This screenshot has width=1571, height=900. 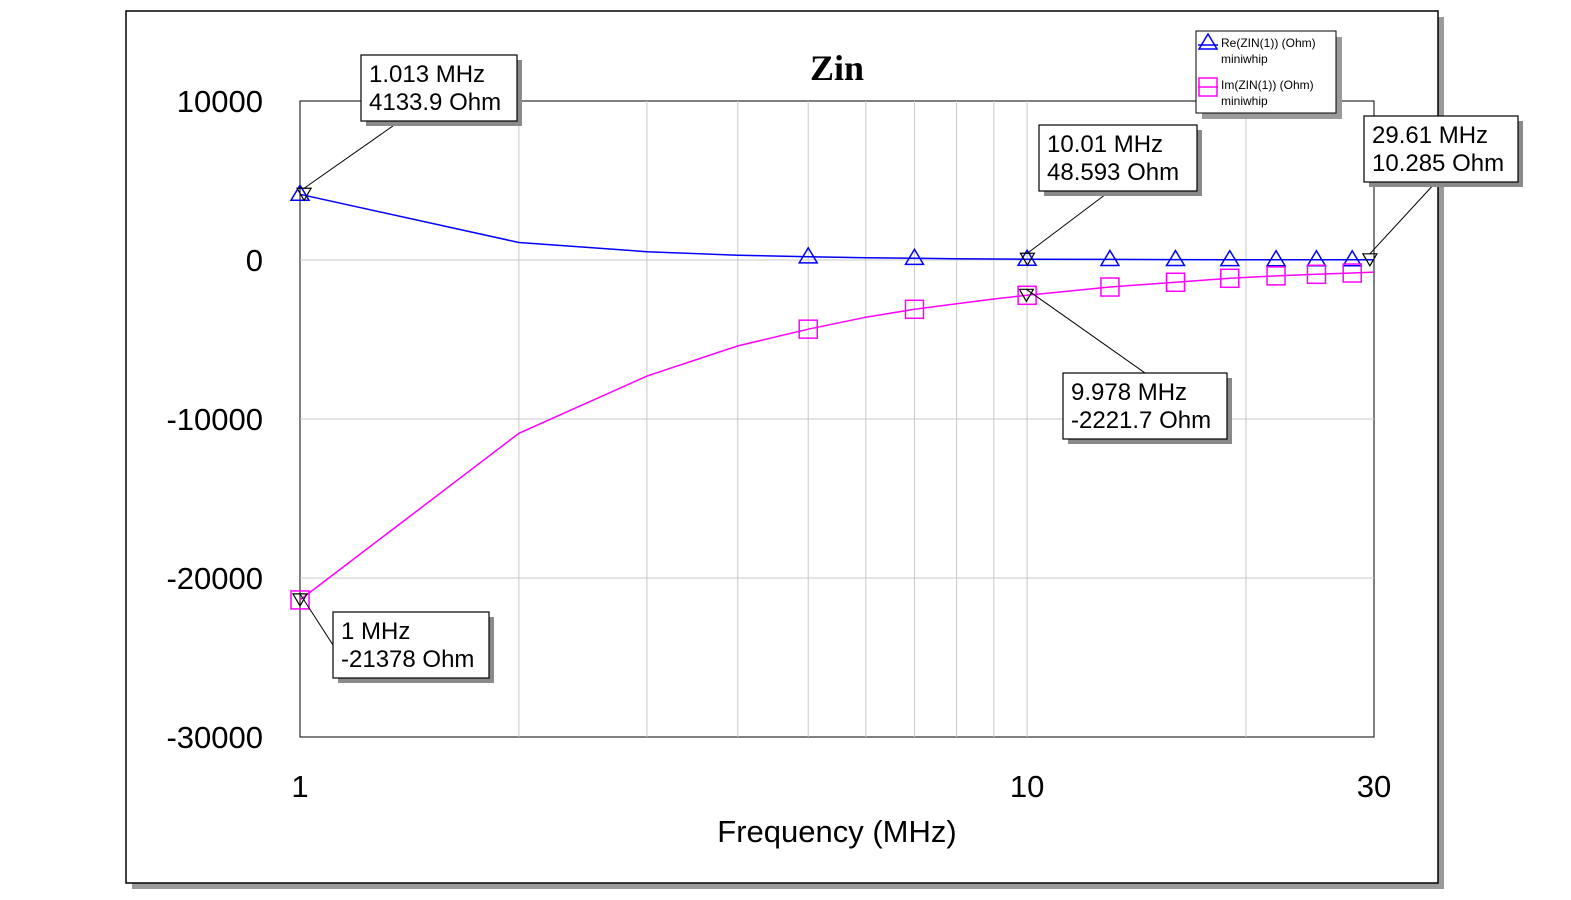 I want to click on legend-sub-im: miniwhip, so click(x=1244, y=101).